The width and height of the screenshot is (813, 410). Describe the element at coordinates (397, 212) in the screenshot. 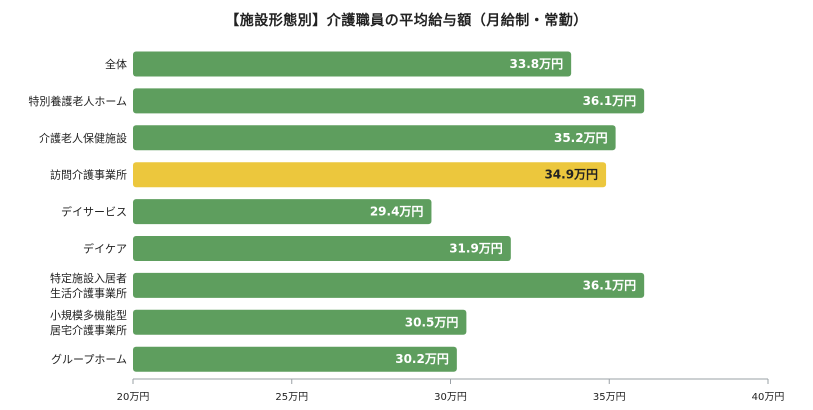

I see `value-label-4: 29.4万円` at that location.